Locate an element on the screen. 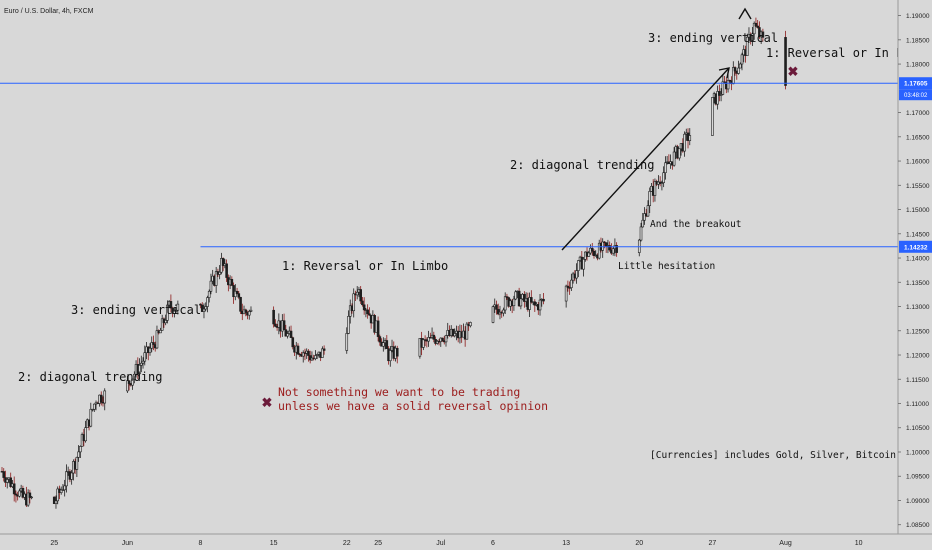  time-tick-label: 20 is located at coordinates (639, 543).